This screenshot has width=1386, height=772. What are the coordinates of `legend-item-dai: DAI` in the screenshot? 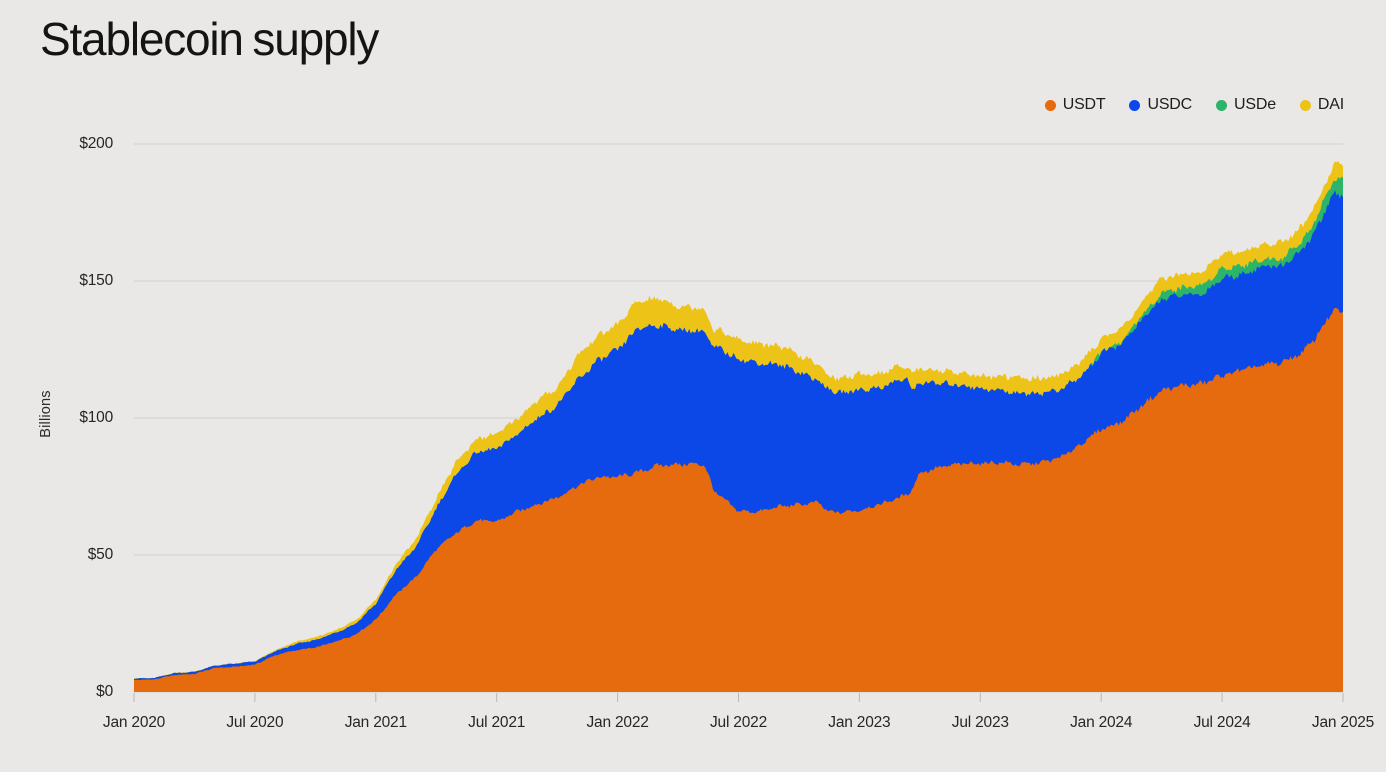 It's located at (1321, 105).